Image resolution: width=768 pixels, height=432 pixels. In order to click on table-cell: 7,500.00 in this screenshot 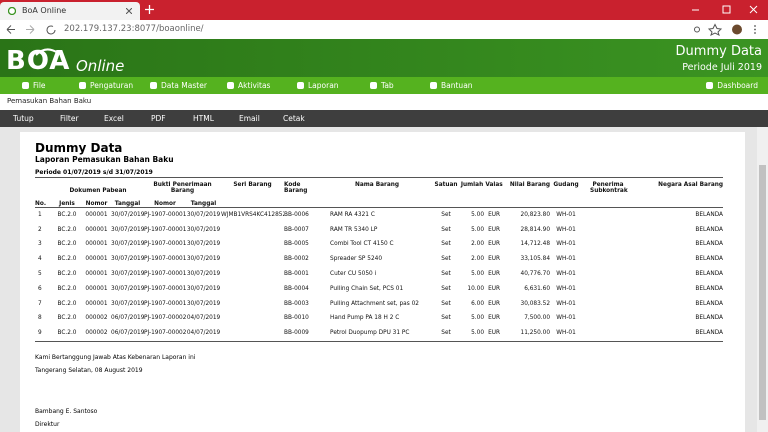, I will do `click(537, 318)`.